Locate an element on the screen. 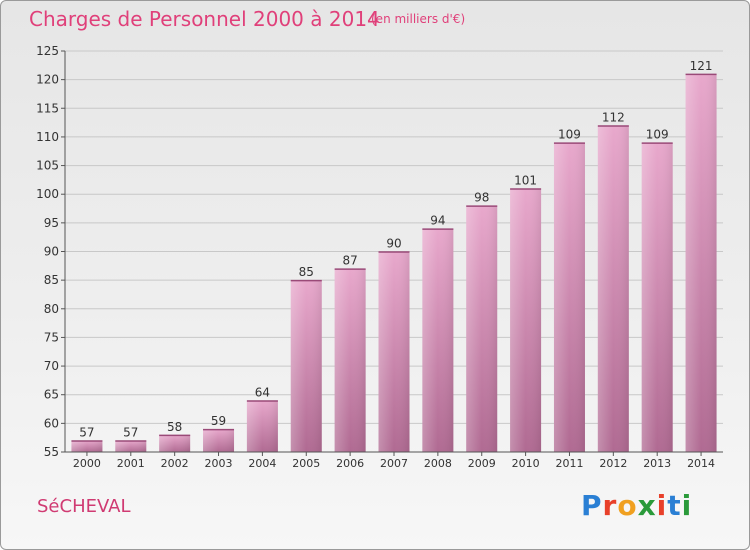 The image size is (750, 550). y-tick-label: 120 is located at coordinates (47, 80).